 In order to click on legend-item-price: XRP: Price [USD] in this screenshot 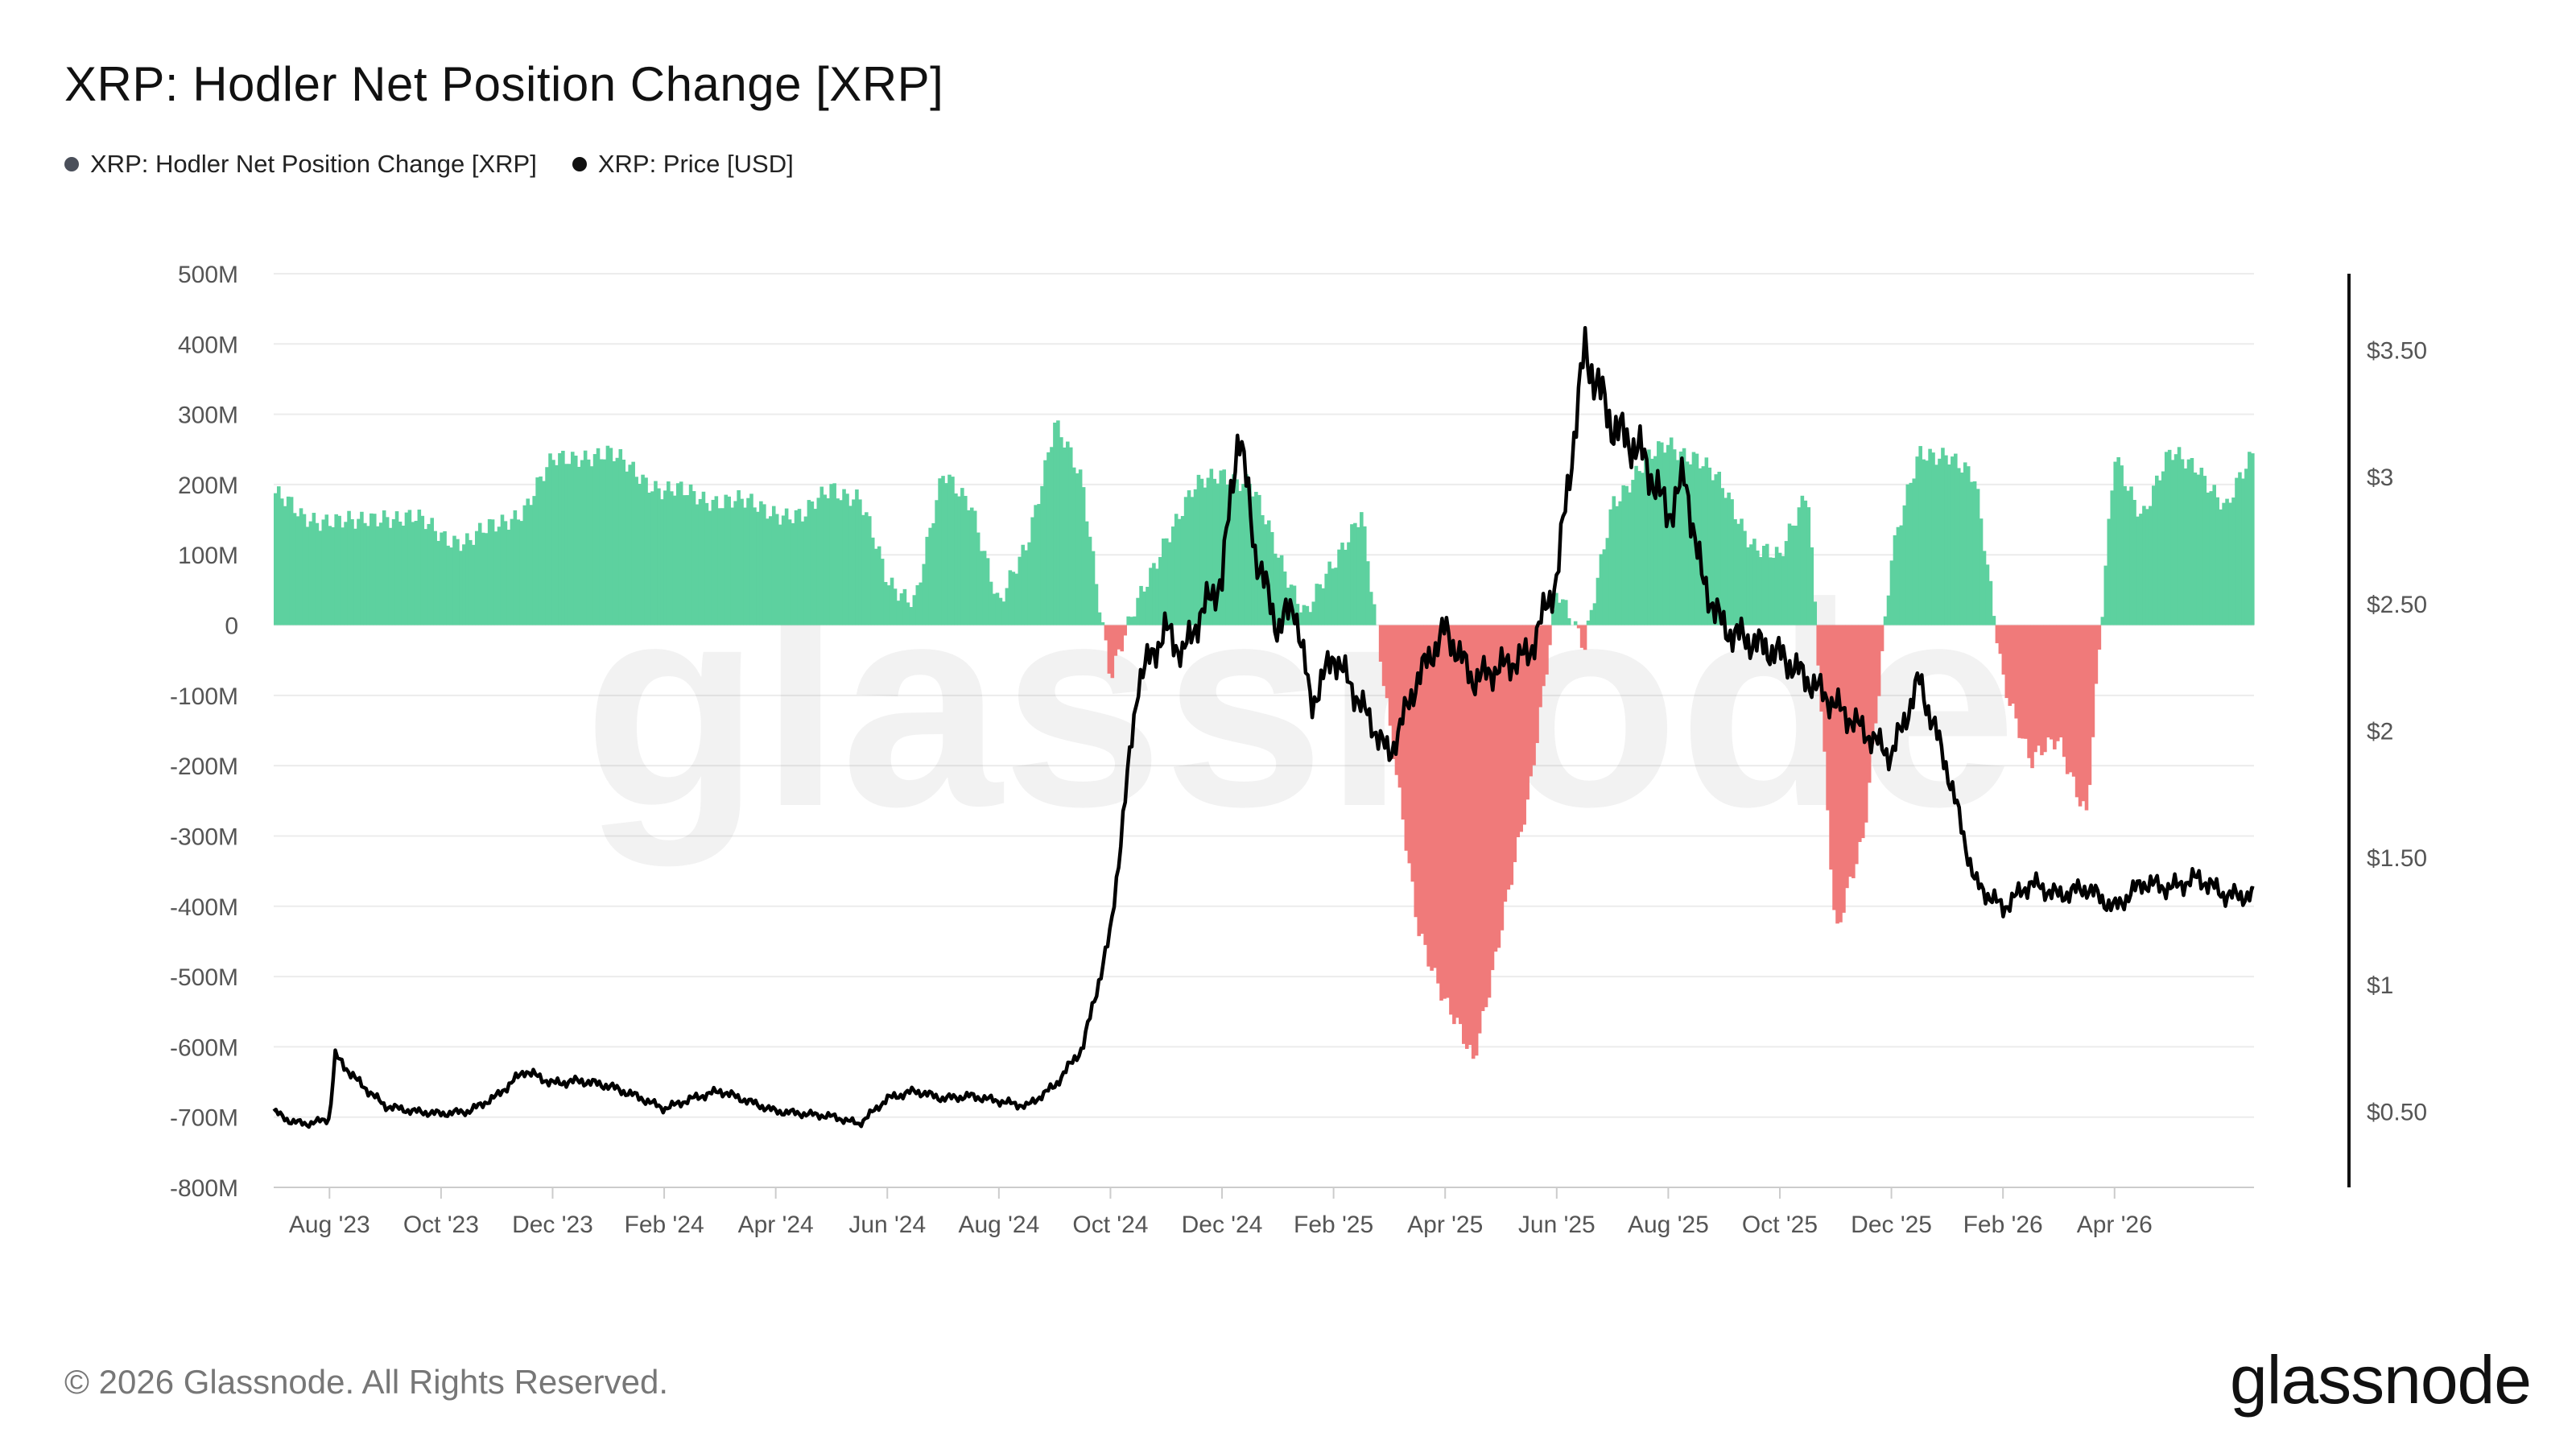, I will do `click(683, 164)`.